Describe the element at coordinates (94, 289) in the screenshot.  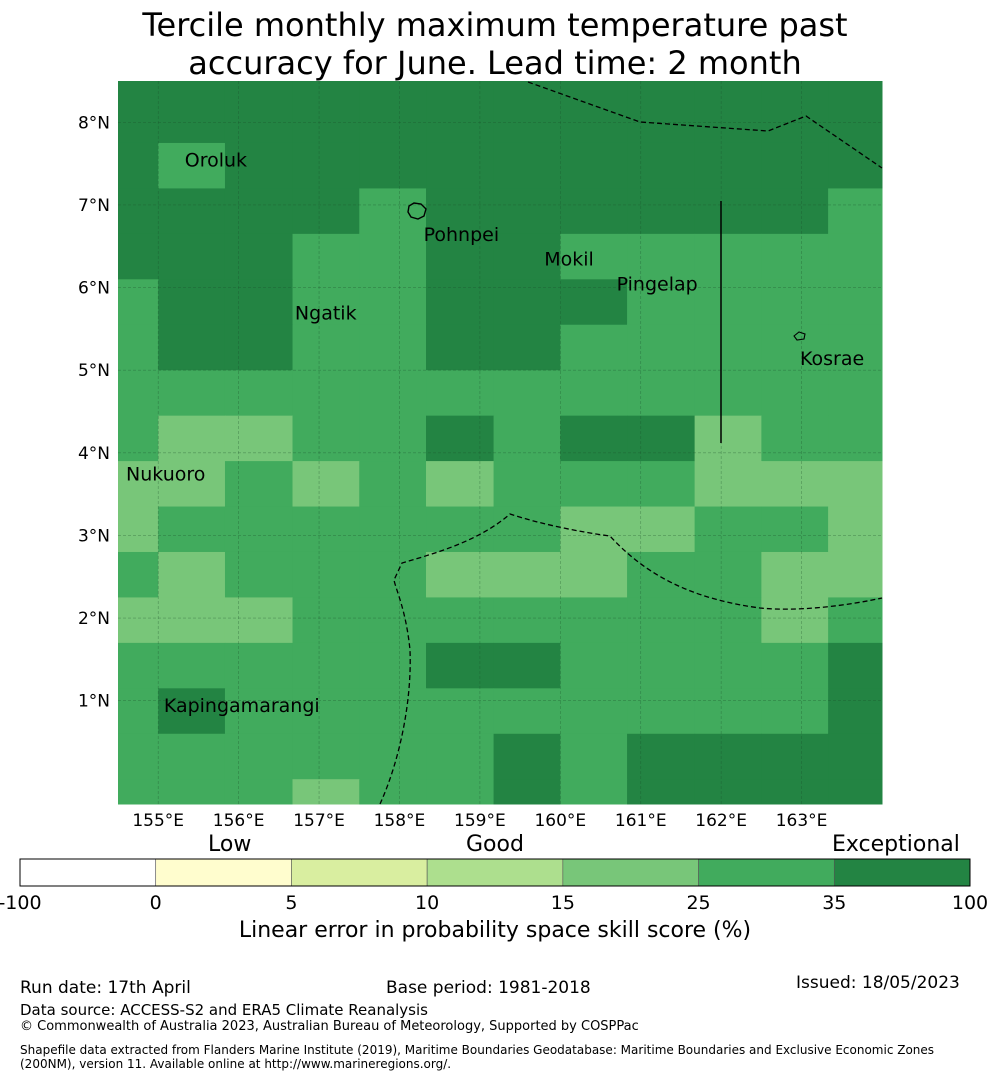
I see `lat-tick-label: 6°N` at that location.